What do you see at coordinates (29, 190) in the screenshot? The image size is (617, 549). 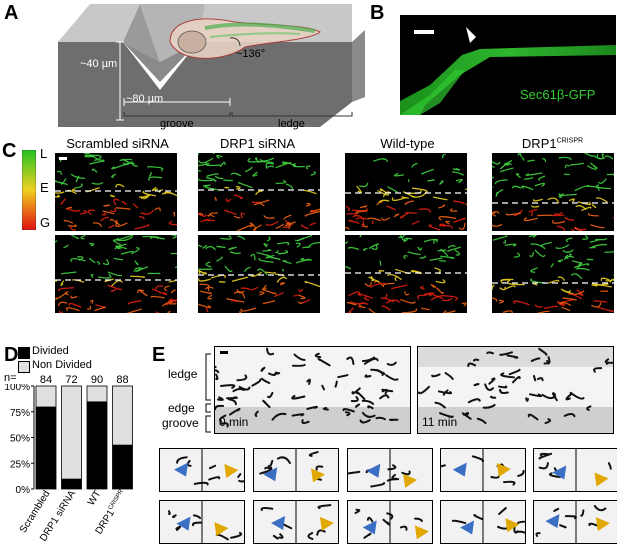 I see `color-scale-bar` at bounding box center [29, 190].